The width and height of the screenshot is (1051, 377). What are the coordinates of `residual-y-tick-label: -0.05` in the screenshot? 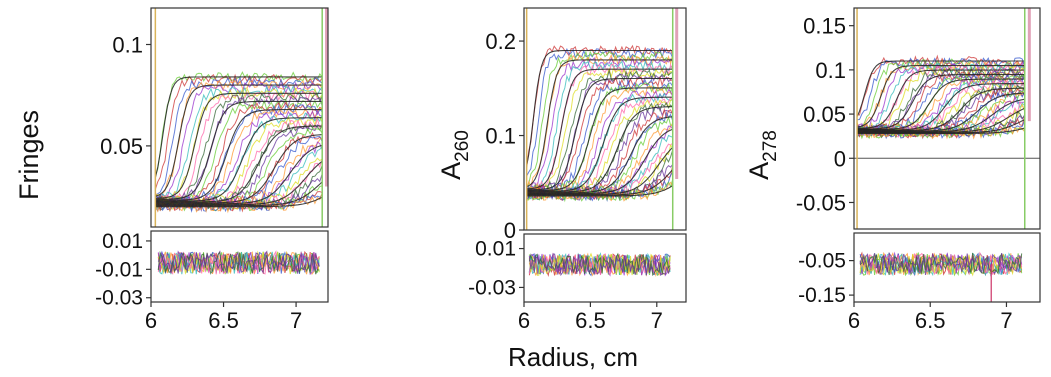 It's located at (822, 261).